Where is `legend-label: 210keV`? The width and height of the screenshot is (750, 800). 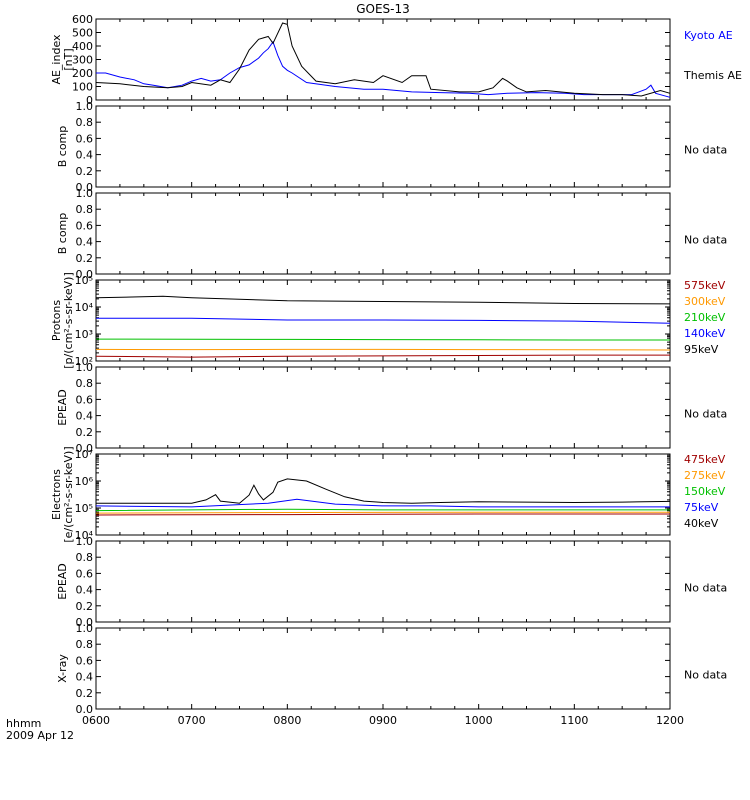
legend-label: 210keV is located at coordinates (705, 317).